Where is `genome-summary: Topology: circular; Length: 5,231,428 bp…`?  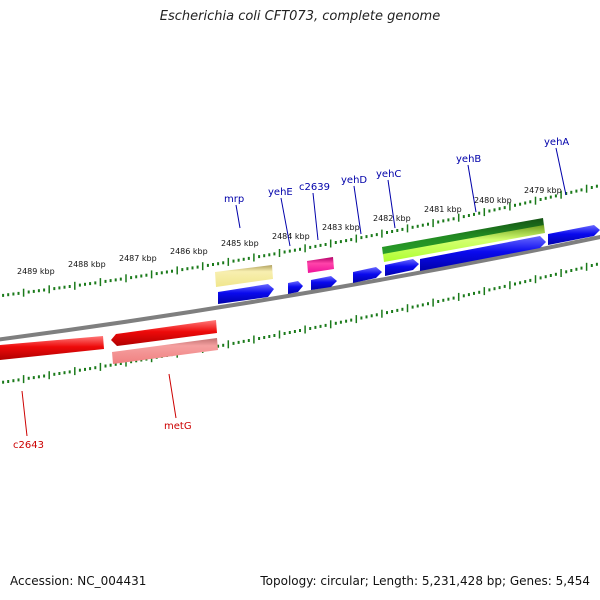 genome-summary: Topology: circular; Length: 5,231,428 bp… is located at coordinates (425, 581).